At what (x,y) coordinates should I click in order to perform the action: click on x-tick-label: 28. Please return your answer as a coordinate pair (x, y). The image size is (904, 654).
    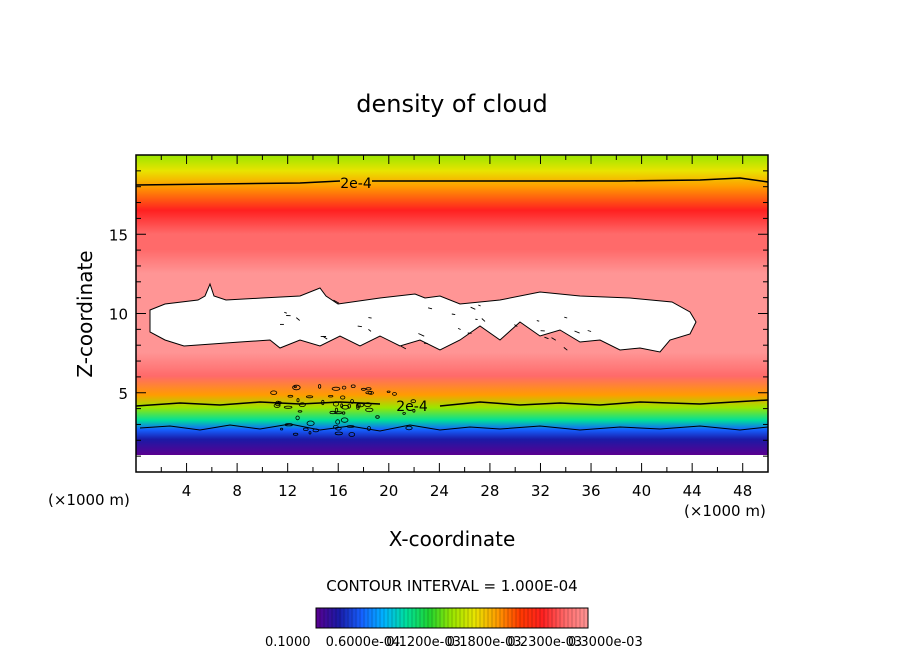
    Looking at the image, I should click on (489, 491).